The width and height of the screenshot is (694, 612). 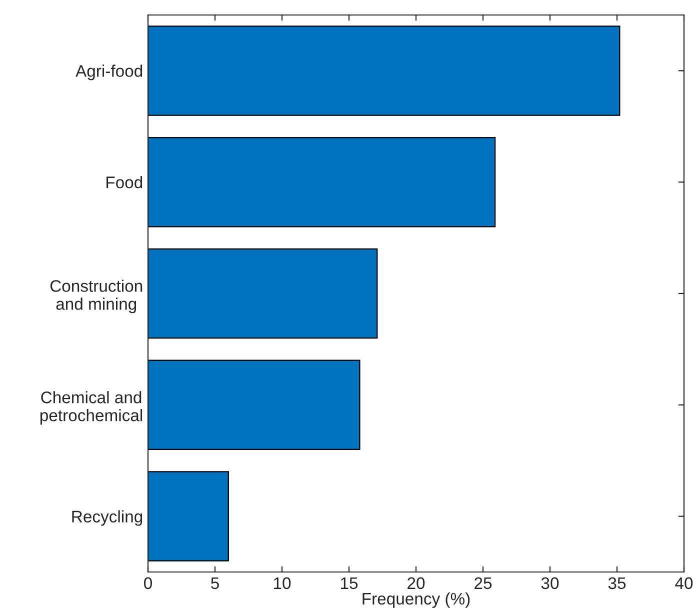 What do you see at coordinates (215, 583) in the screenshot?
I see `x-tick-label: 5` at bounding box center [215, 583].